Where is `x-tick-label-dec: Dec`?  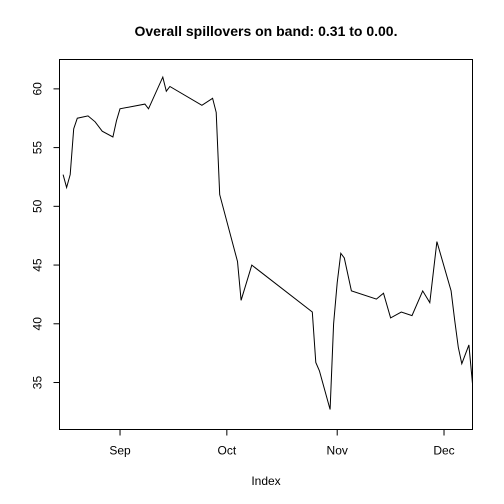 x-tick-label-dec: Dec is located at coordinates (443, 451).